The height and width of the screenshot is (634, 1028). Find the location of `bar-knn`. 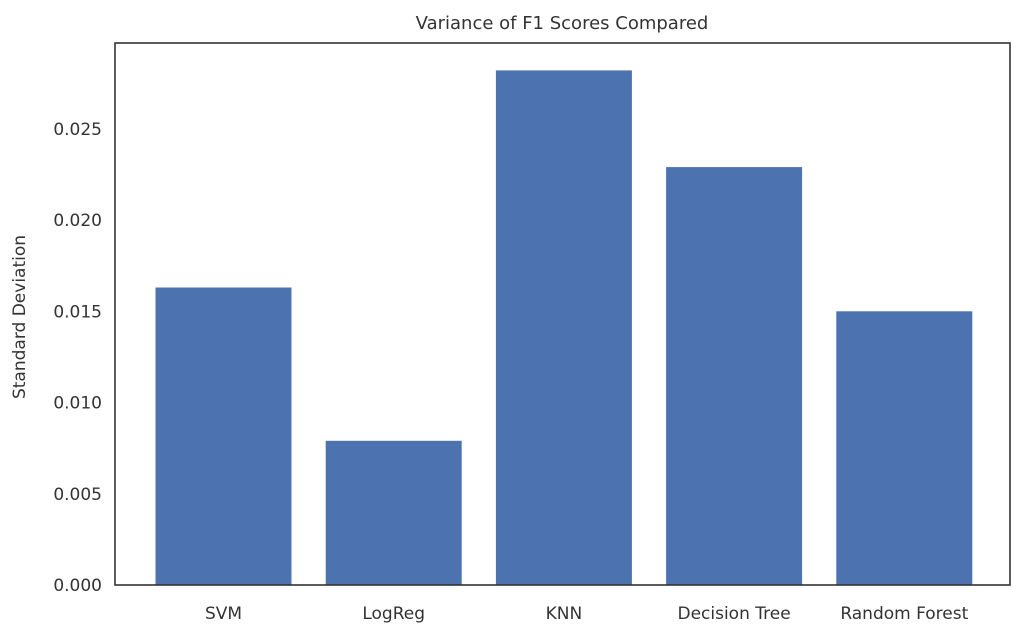

bar-knn is located at coordinates (563, 327).